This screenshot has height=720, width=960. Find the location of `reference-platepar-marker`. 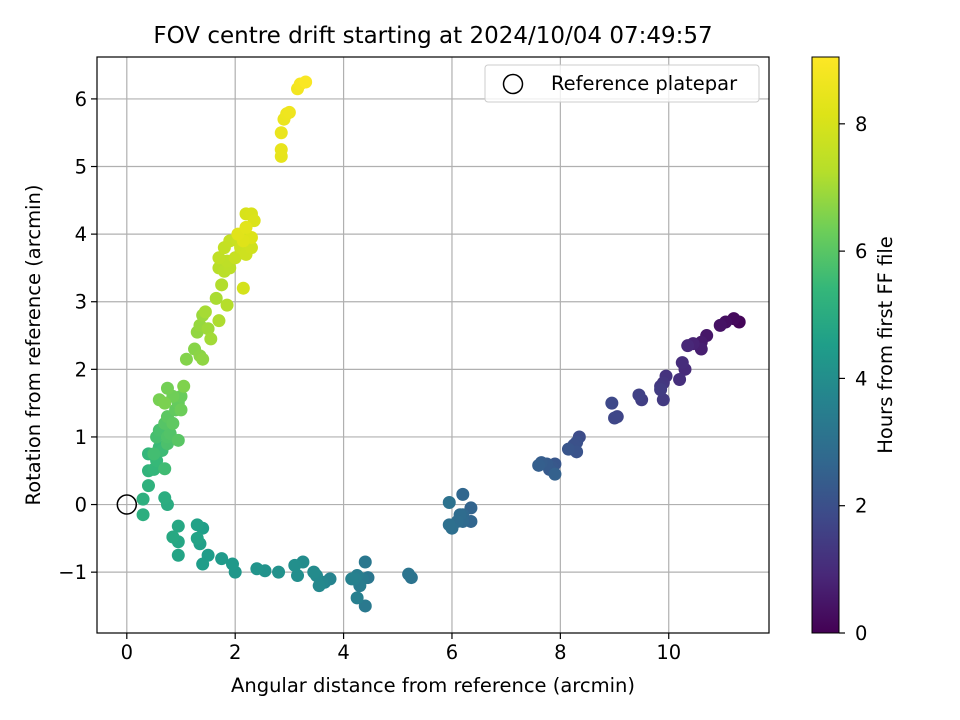

reference-platepar-marker is located at coordinates (127, 504).